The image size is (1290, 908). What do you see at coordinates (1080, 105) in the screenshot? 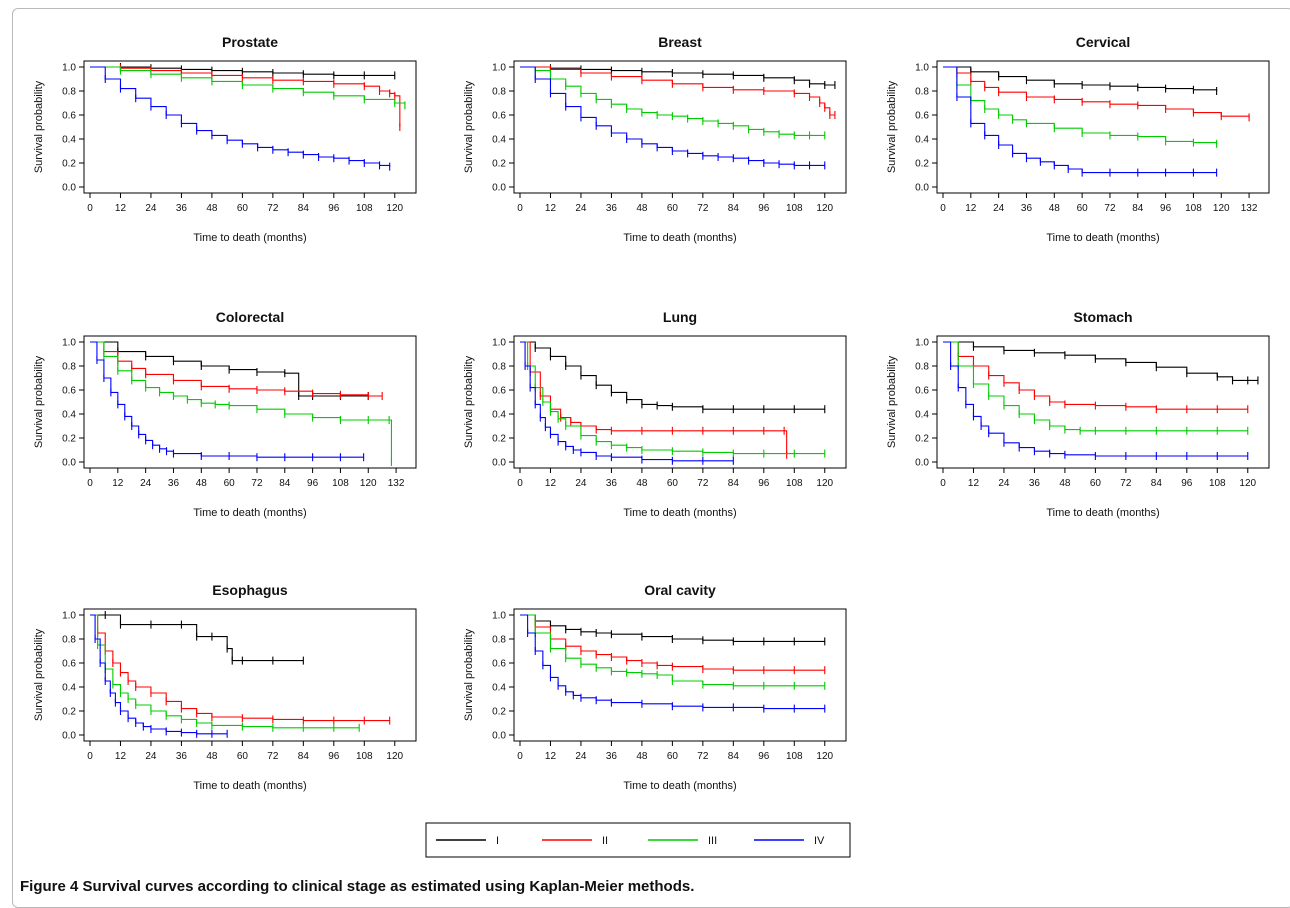
I see `series-line-iii` at bounding box center [1080, 105].